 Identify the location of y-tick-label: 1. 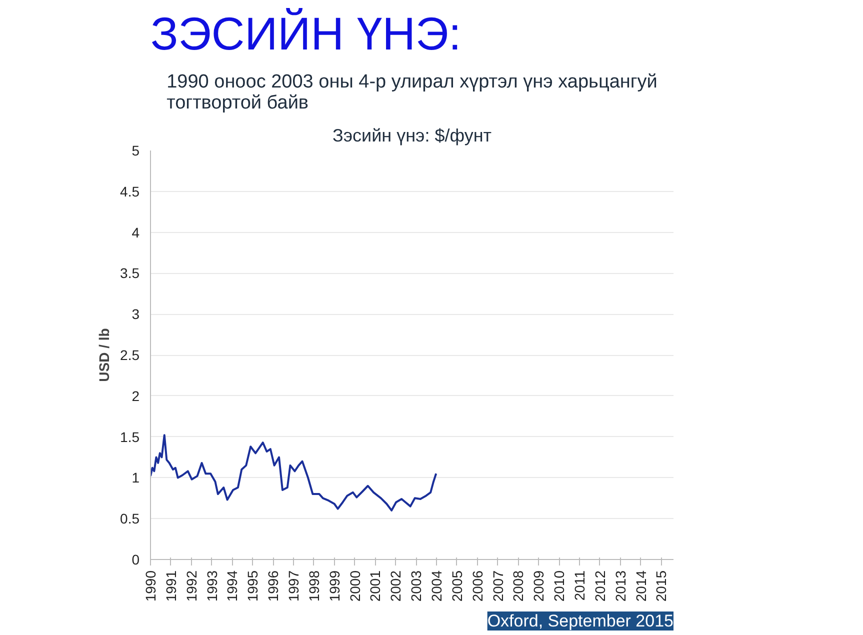
(136, 478).